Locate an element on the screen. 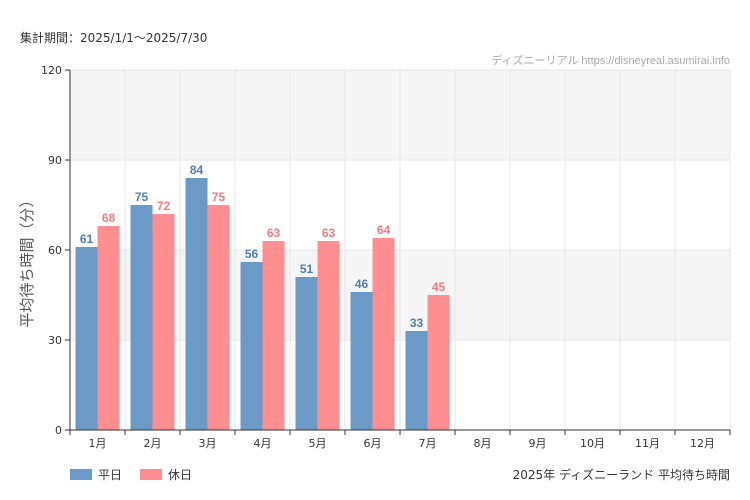 This screenshot has width=750, height=500. y-axis-title: 平均待ち時間（分） is located at coordinates (26, 260).